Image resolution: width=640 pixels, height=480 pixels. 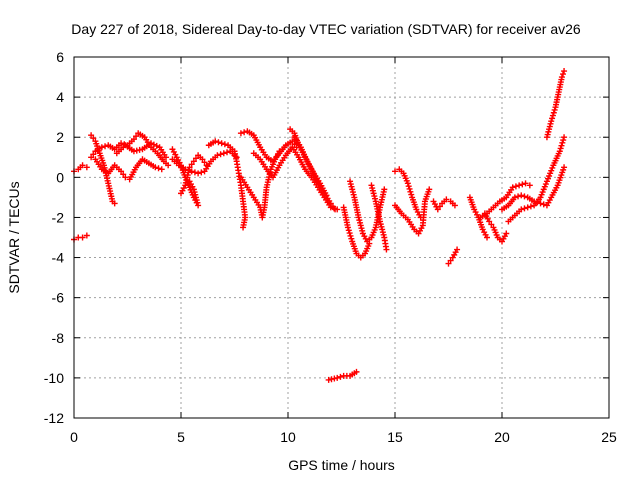 I want to click on series-track-p, so click(x=342, y=375).